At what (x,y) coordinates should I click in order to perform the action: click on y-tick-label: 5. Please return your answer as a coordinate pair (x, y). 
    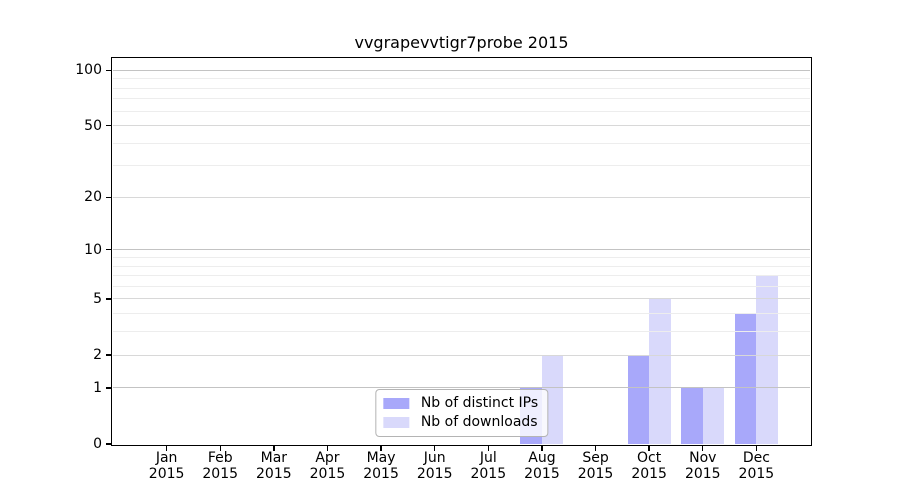
    Looking at the image, I should click on (97, 298).